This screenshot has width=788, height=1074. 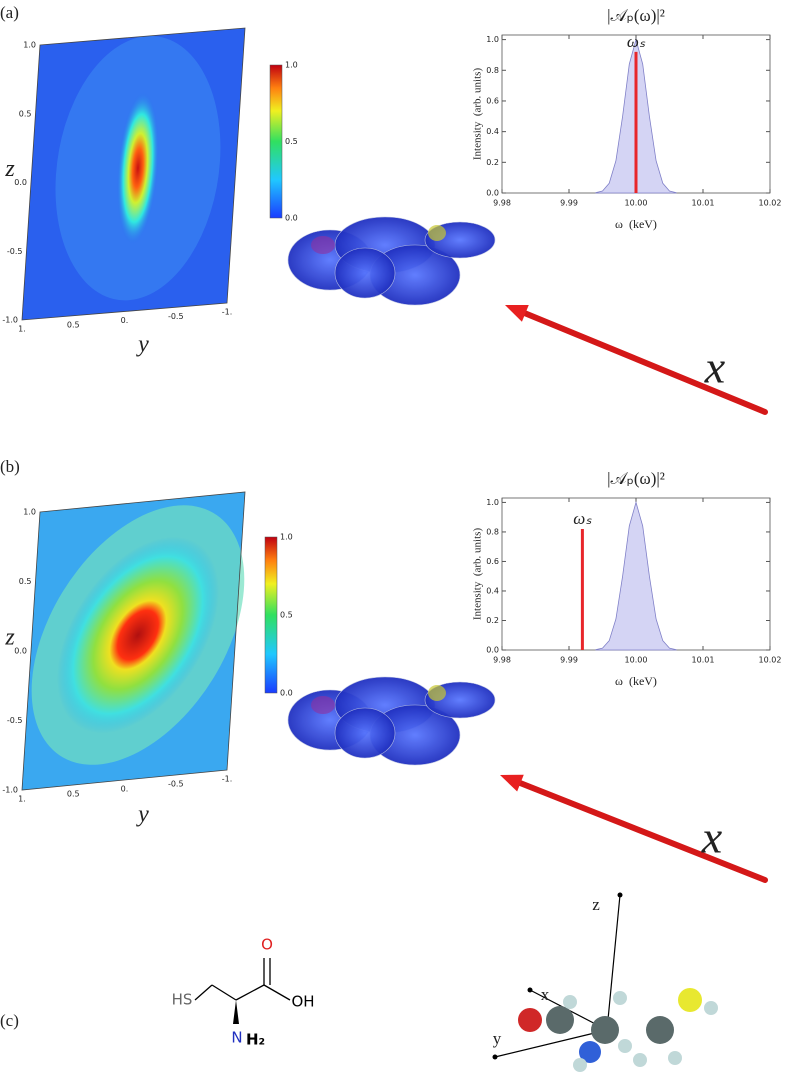 What do you see at coordinates (255, 1040) in the screenshot?
I see `atom-label: H₂` at bounding box center [255, 1040].